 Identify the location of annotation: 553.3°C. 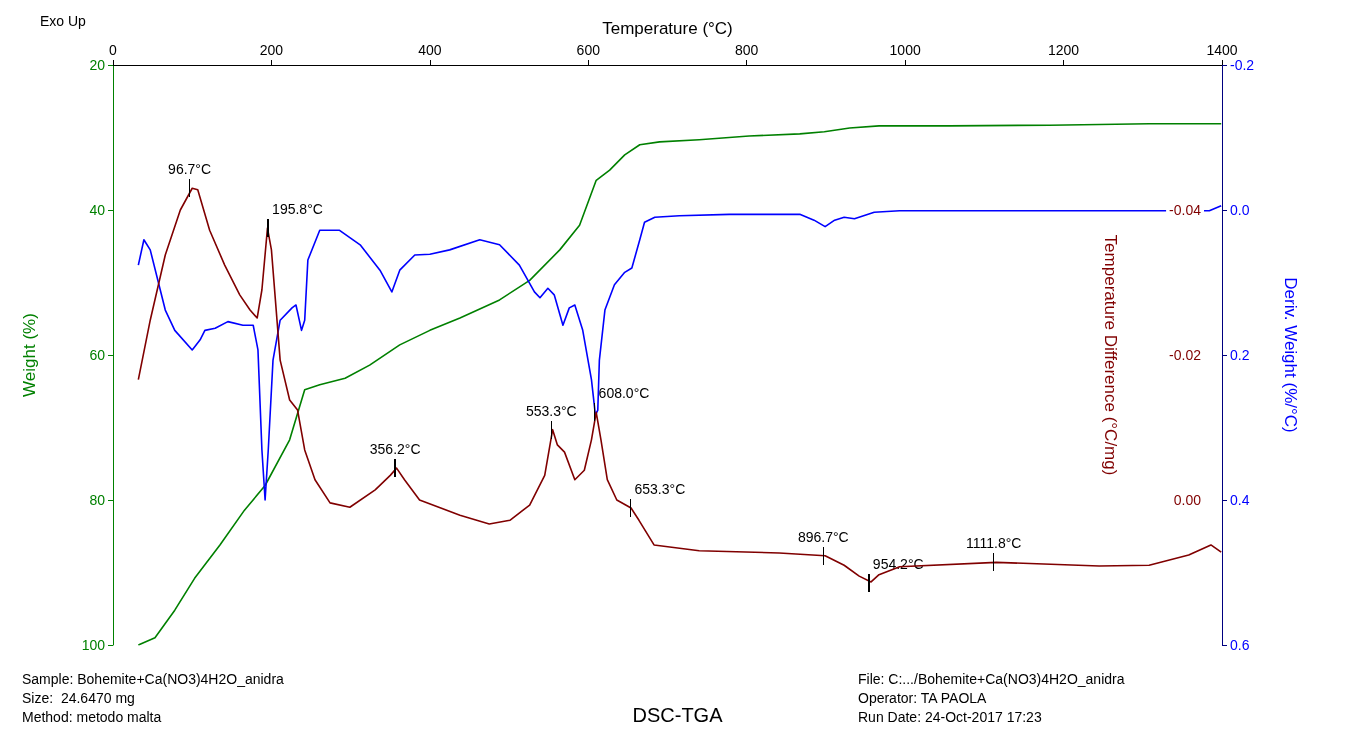
(551, 410).